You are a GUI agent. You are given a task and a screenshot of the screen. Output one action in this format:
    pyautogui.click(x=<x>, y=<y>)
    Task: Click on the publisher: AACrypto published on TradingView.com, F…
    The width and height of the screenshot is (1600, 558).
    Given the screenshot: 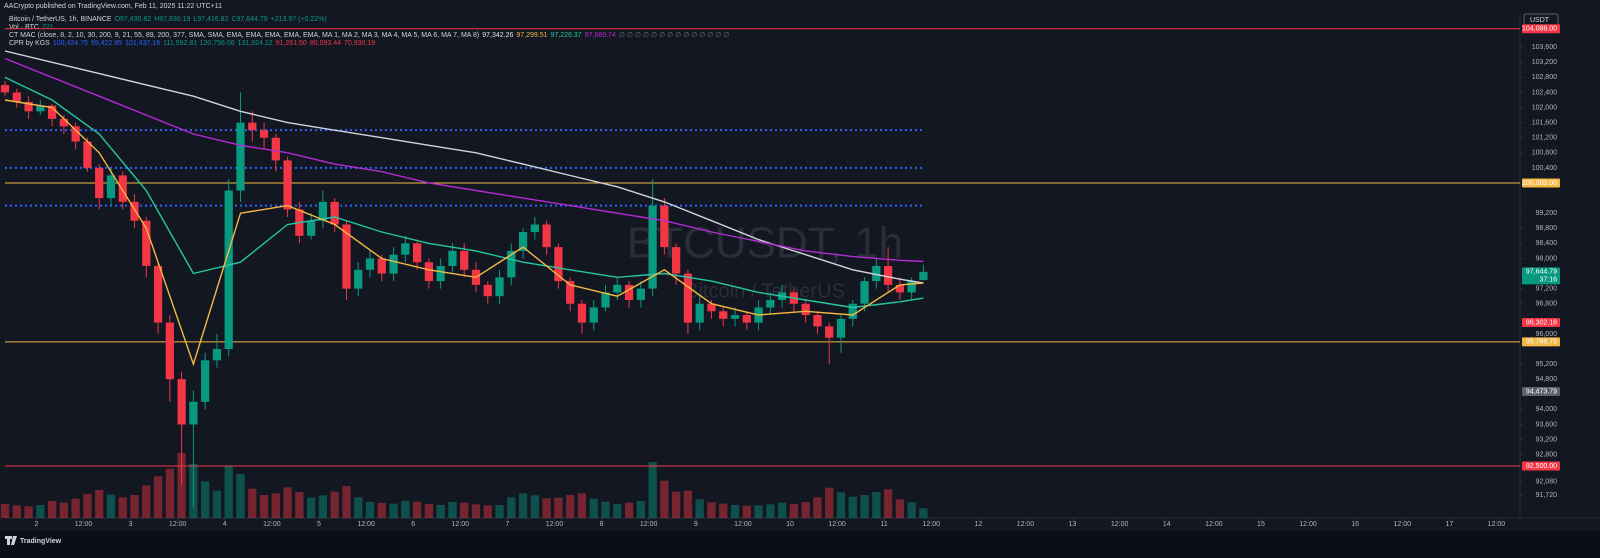 What is the action you would take?
    pyautogui.click(x=113, y=6)
    